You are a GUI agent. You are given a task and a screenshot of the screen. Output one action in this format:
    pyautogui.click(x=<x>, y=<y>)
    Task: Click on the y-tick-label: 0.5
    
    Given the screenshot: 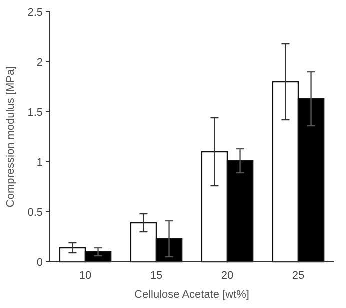 What is the action you would take?
    pyautogui.click(x=35, y=212)
    